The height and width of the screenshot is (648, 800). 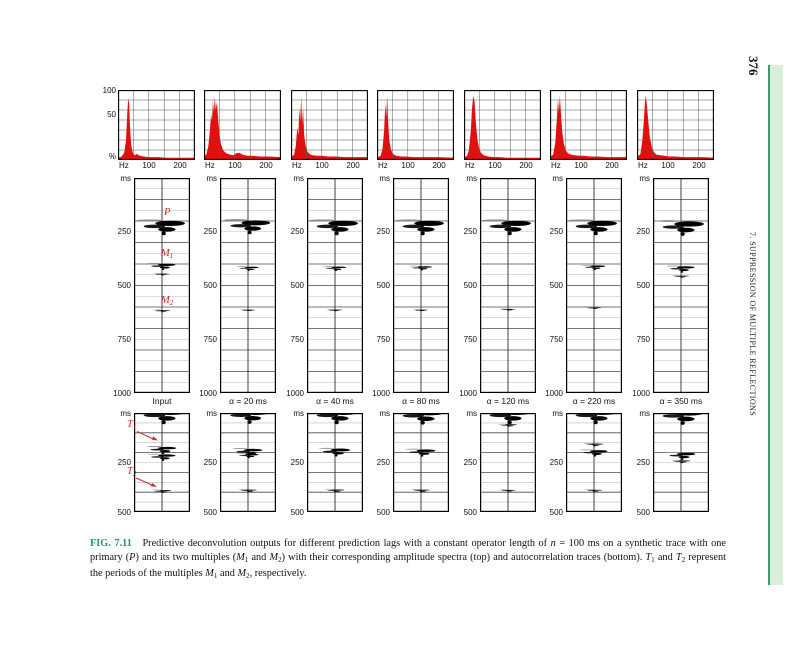 What do you see at coordinates (111, 544) in the screenshot?
I see `figure-caption-label: FIG. 7.11` at bounding box center [111, 544].